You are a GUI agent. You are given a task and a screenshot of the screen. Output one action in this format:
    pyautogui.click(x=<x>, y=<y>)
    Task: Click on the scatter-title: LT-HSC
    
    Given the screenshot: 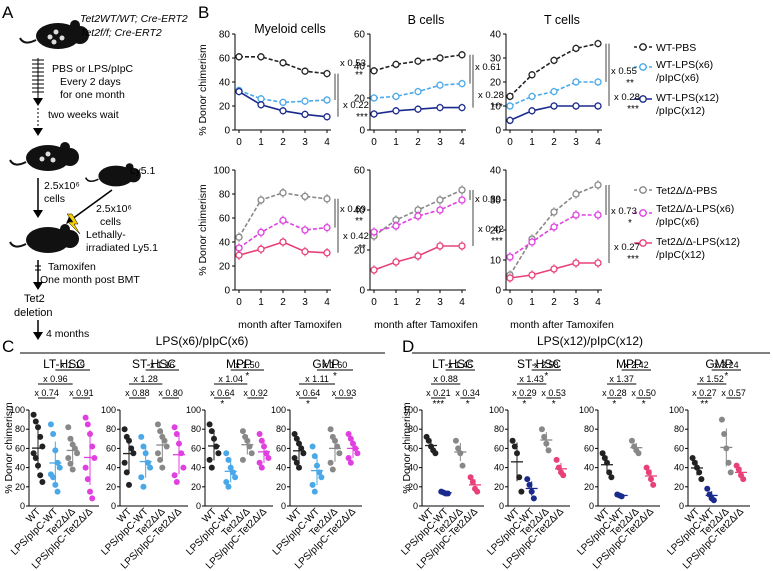 What is the action you would take?
    pyautogui.click(x=453, y=364)
    